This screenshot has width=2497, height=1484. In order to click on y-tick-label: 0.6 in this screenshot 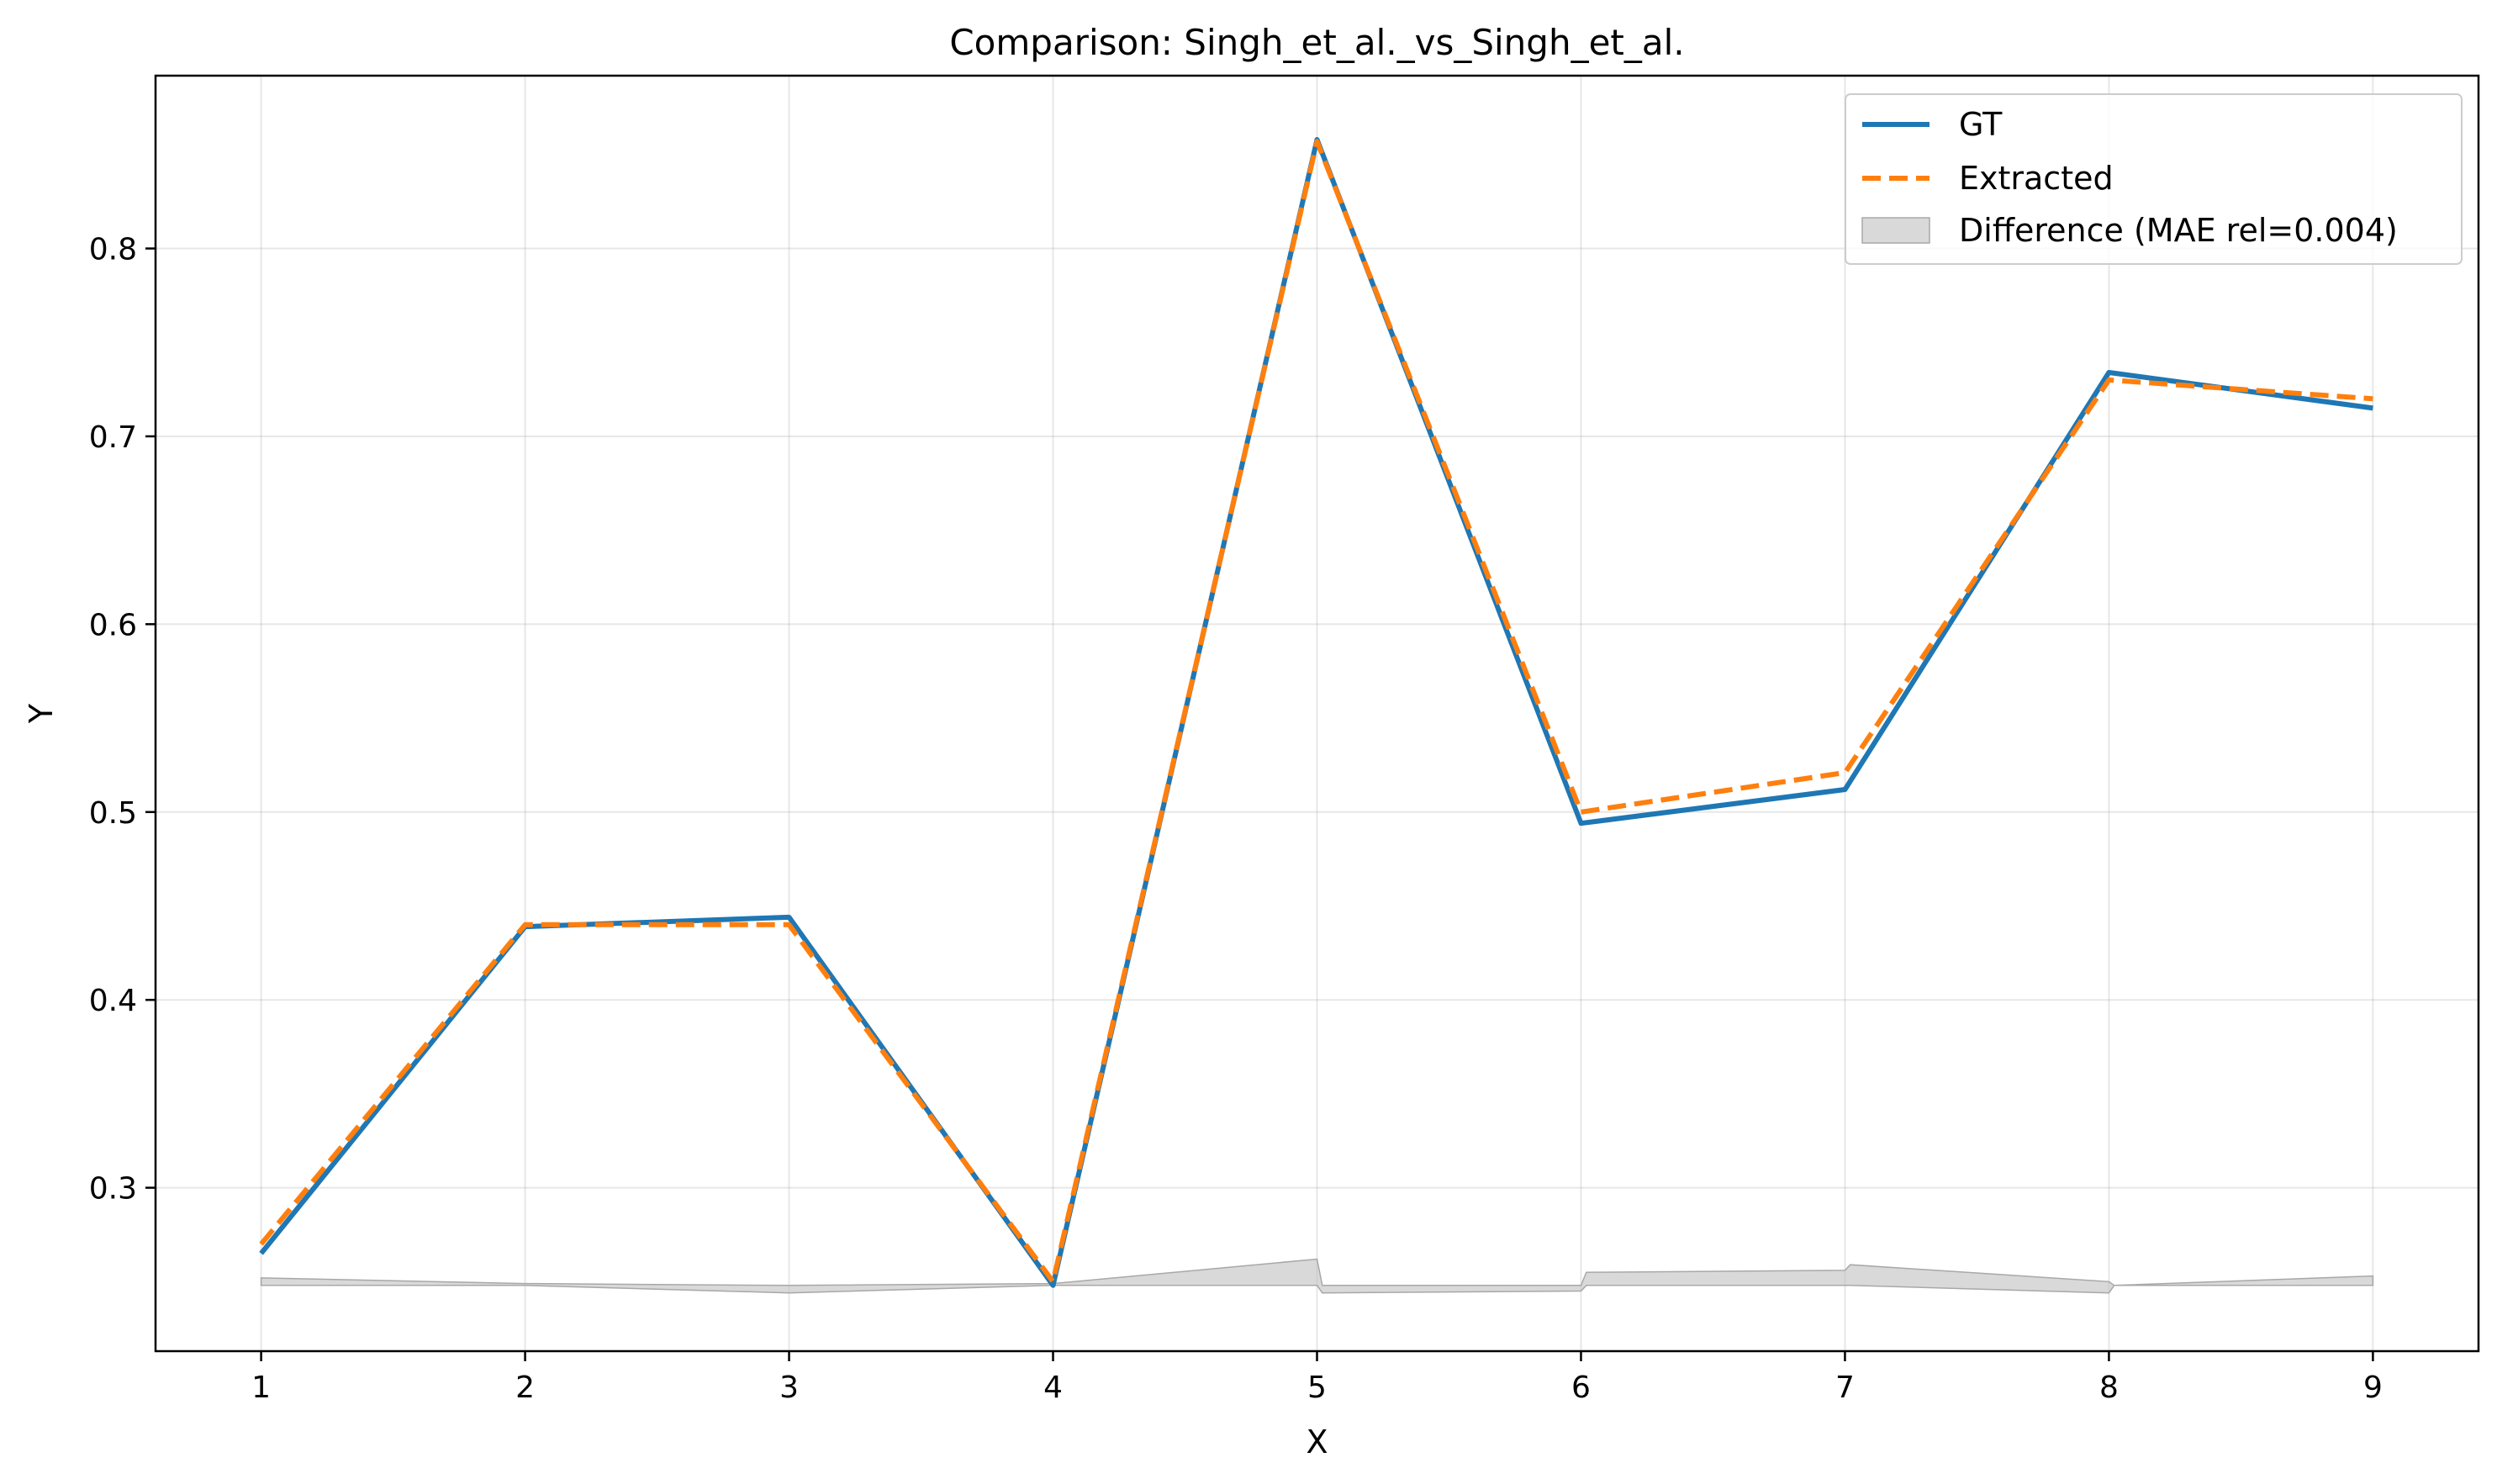, I will do `click(113, 625)`.